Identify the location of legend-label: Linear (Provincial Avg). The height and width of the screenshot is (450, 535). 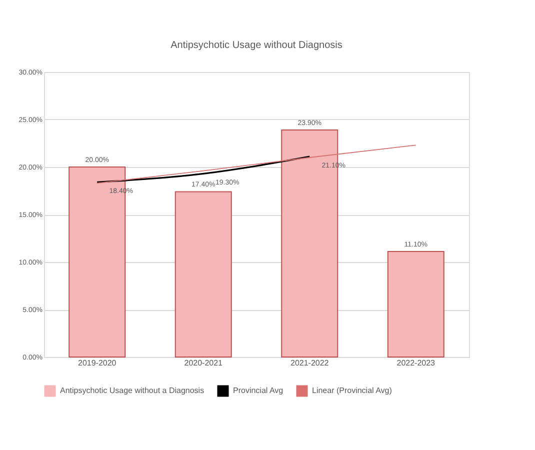
(352, 390).